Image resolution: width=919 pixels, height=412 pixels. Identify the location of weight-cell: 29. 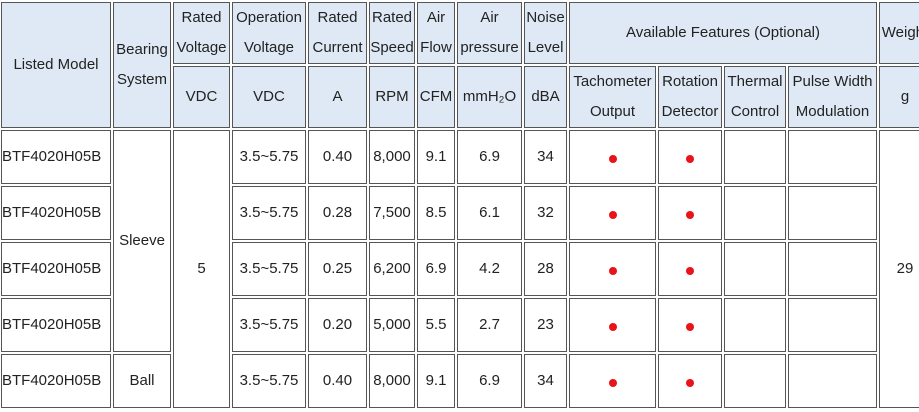
(899, 269).